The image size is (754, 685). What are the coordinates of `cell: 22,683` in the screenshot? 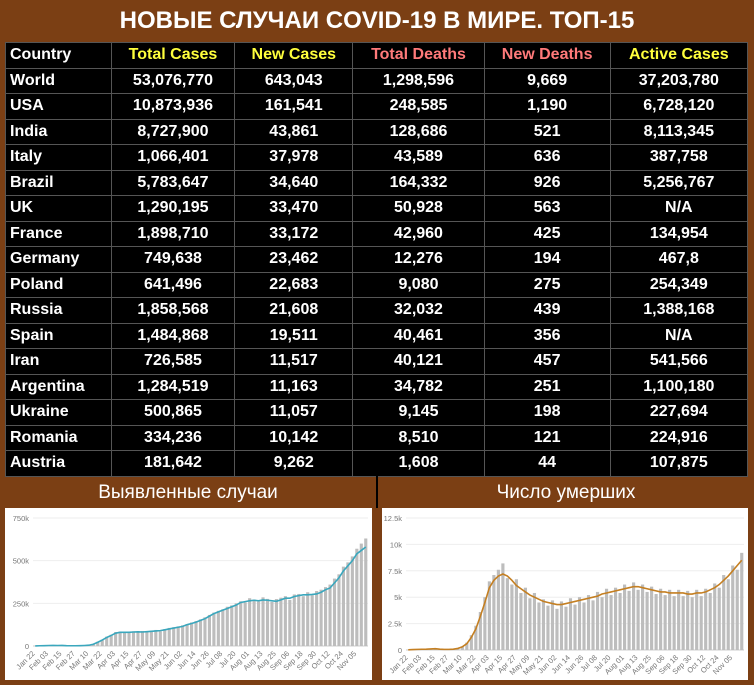 It's located at (294, 284).